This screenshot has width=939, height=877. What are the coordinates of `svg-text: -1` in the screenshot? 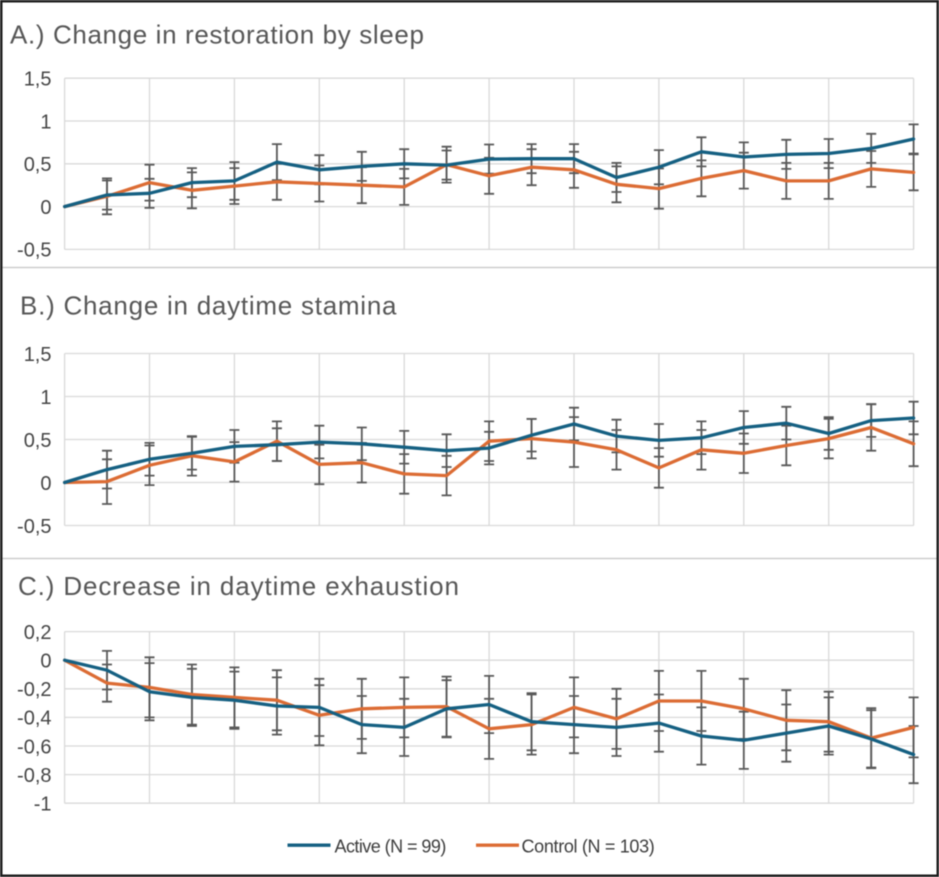 It's located at (43, 805).